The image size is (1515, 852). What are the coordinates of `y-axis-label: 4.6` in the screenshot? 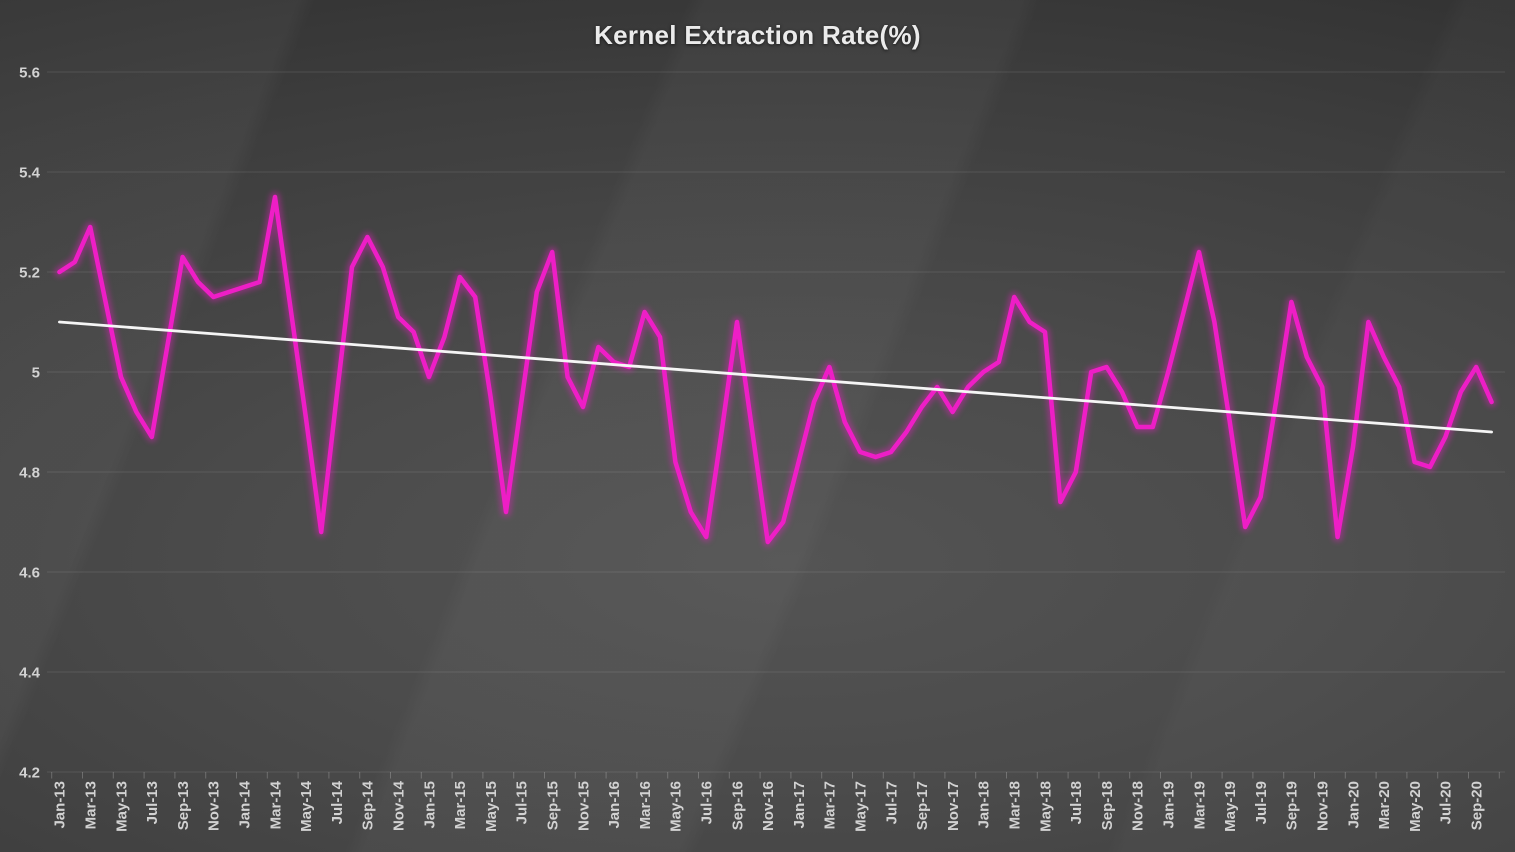 It's located at (29, 572).